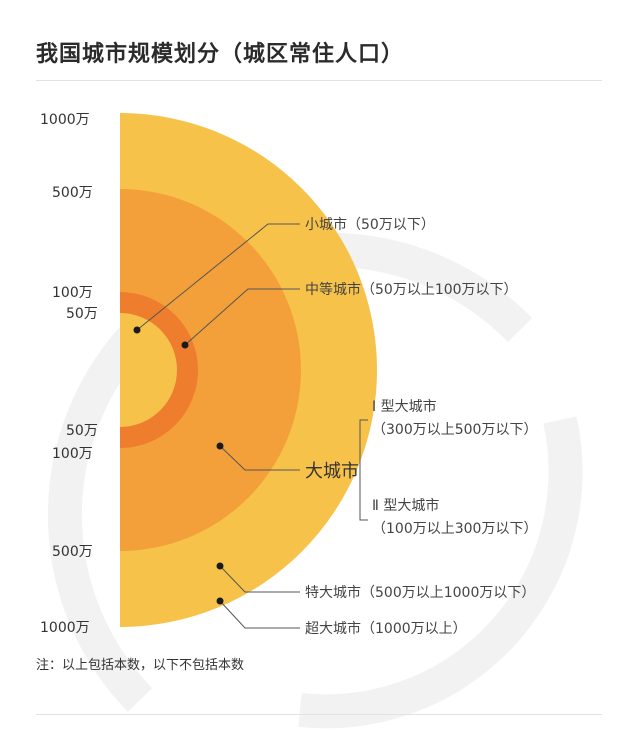 Image resolution: width=640 pixels, height=732 pixels. What do you see at coordinates (72, 193) in the screenshot?
I see `scale-label-top-500: 500万` at bounding box center [72, 193].